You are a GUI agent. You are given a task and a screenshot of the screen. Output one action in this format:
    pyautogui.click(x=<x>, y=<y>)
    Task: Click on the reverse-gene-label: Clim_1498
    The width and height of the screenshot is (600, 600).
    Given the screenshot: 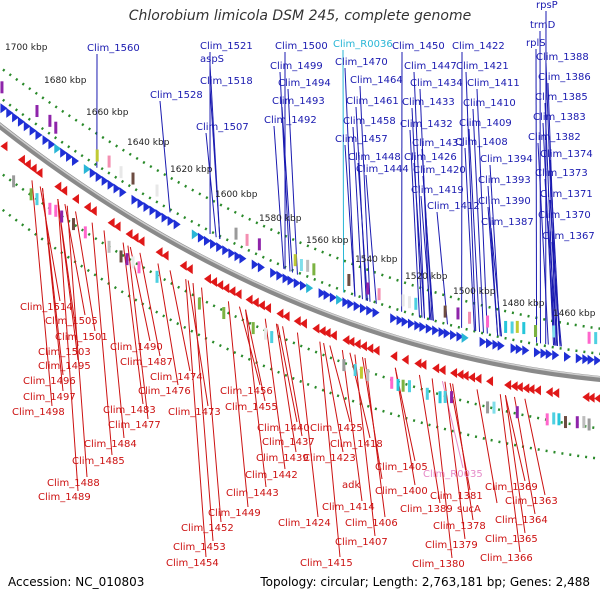 What is the action you would take?
    pyautogui.click(x=38, y=412)
    